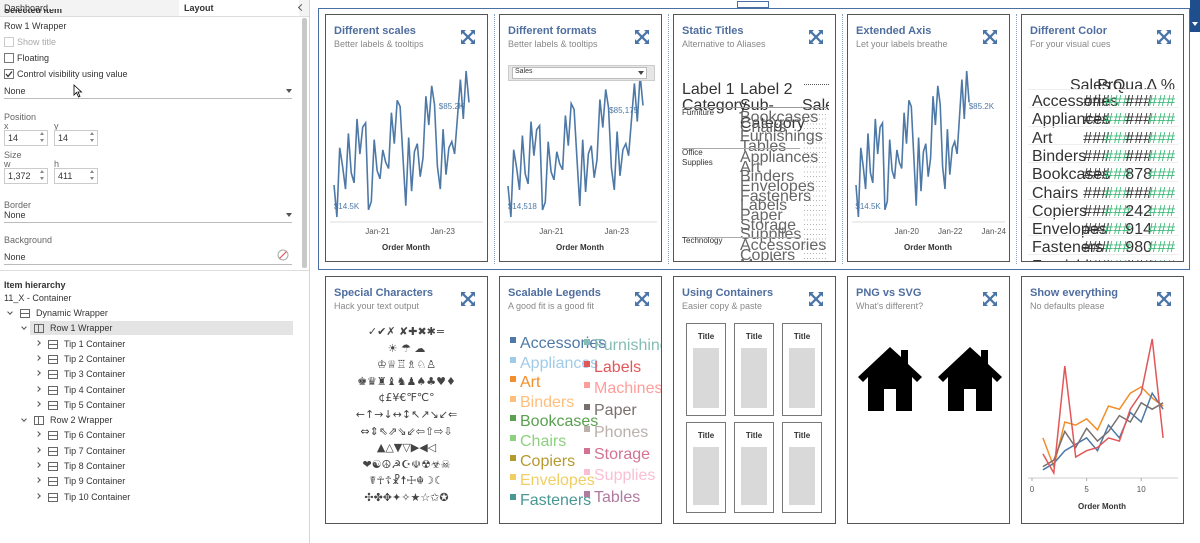 The width and height of the screenshot is (1200, 543). What do you see at coordinates (95, 435) in the screenshot?
I see `tree-item: Tip 6 Container` at bounding box center [95, 435].